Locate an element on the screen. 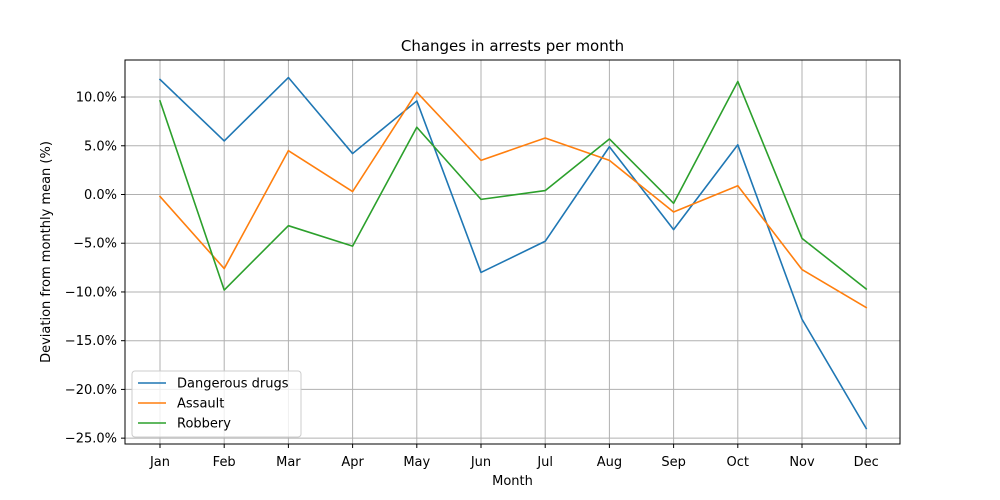 The height and width of the screenshot is (500, 1000). x-tick-label: Jan is located at coordinates (159, 462).